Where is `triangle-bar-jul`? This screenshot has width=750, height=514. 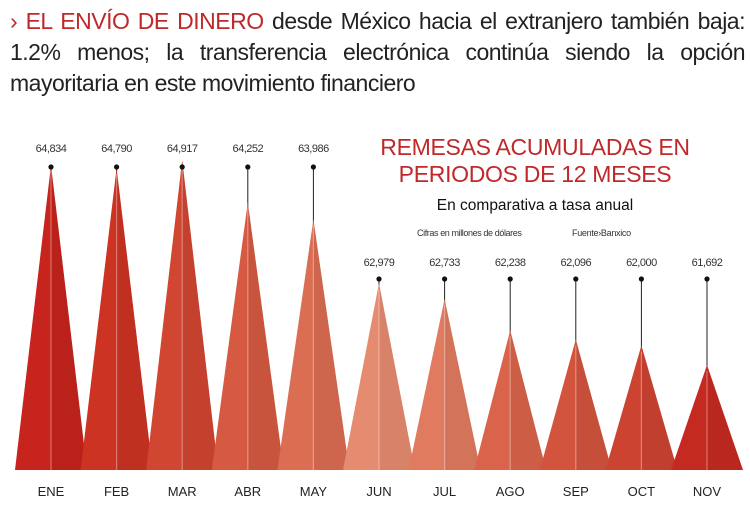
triangle-bar-jul is located at coordinates (444, 384).